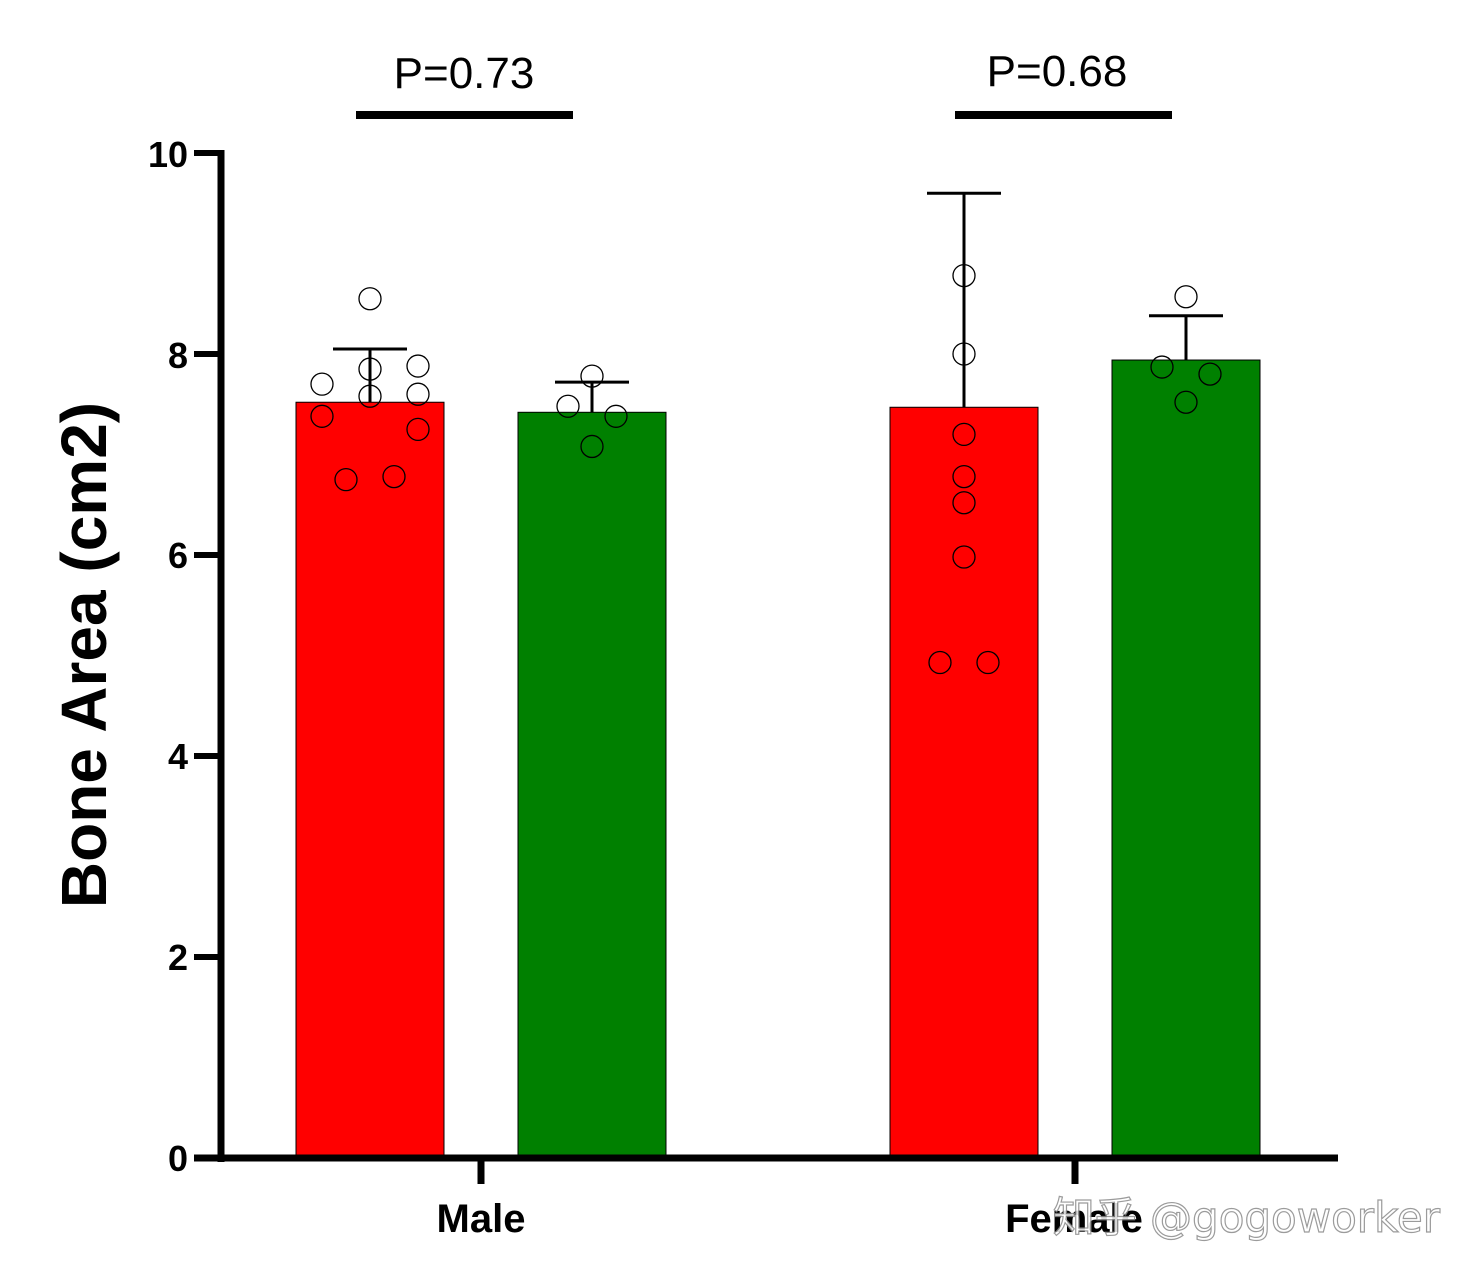  I want to click on y-tick-labels: 0 2 4 6 8 10, so click(168, 656).